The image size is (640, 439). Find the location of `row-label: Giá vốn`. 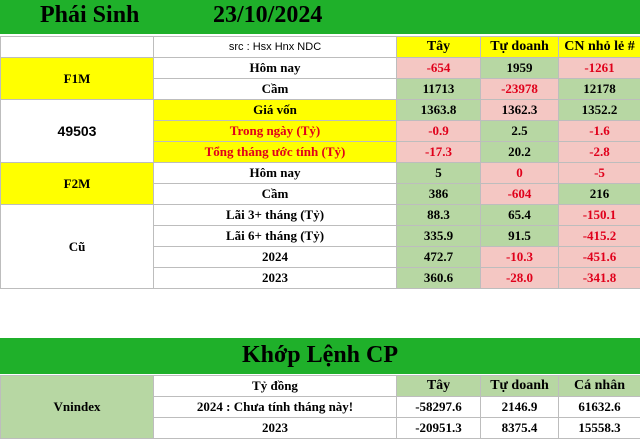

row-label: Giá vốn is located at coordinates (275, 110).